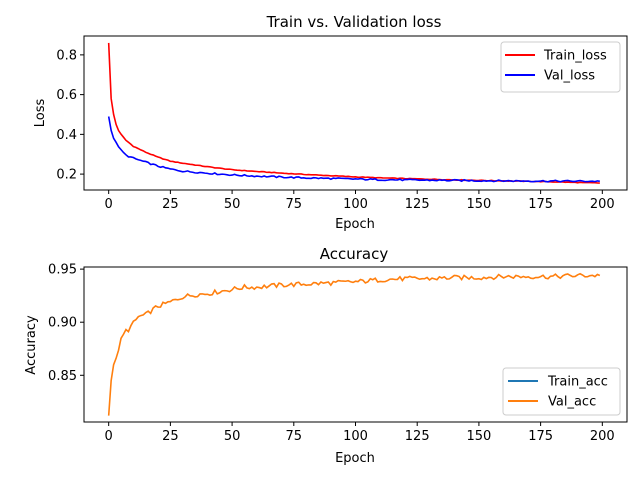 The height and width of the screenshot is (480, 640). I want to click on val-acc-legend-label: Val_acc, so click(572, 402).